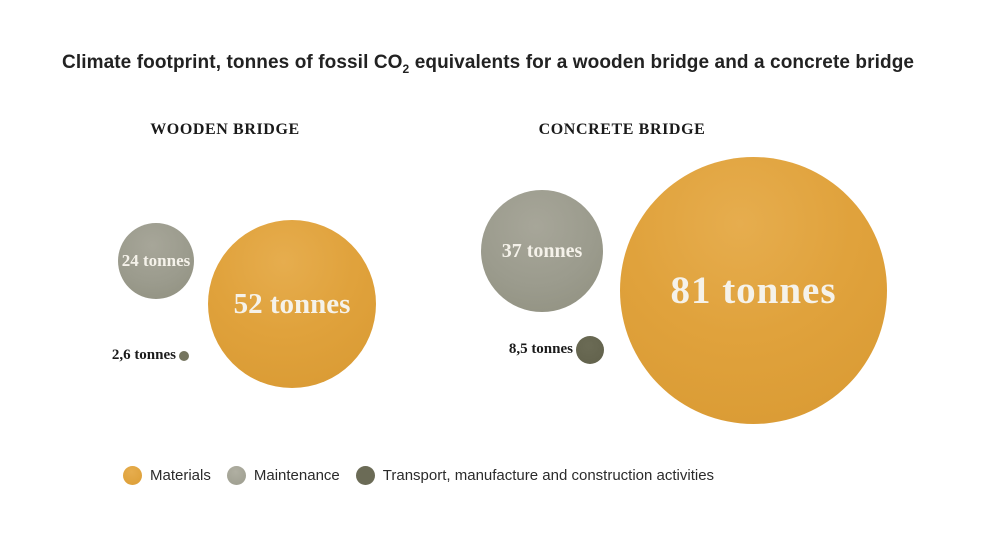 The image size is (981, 549). What do you see at coordinates (590, 350) in the screenshot?
I see `concrete-transport-bubble` at bounding box center [590, 350].